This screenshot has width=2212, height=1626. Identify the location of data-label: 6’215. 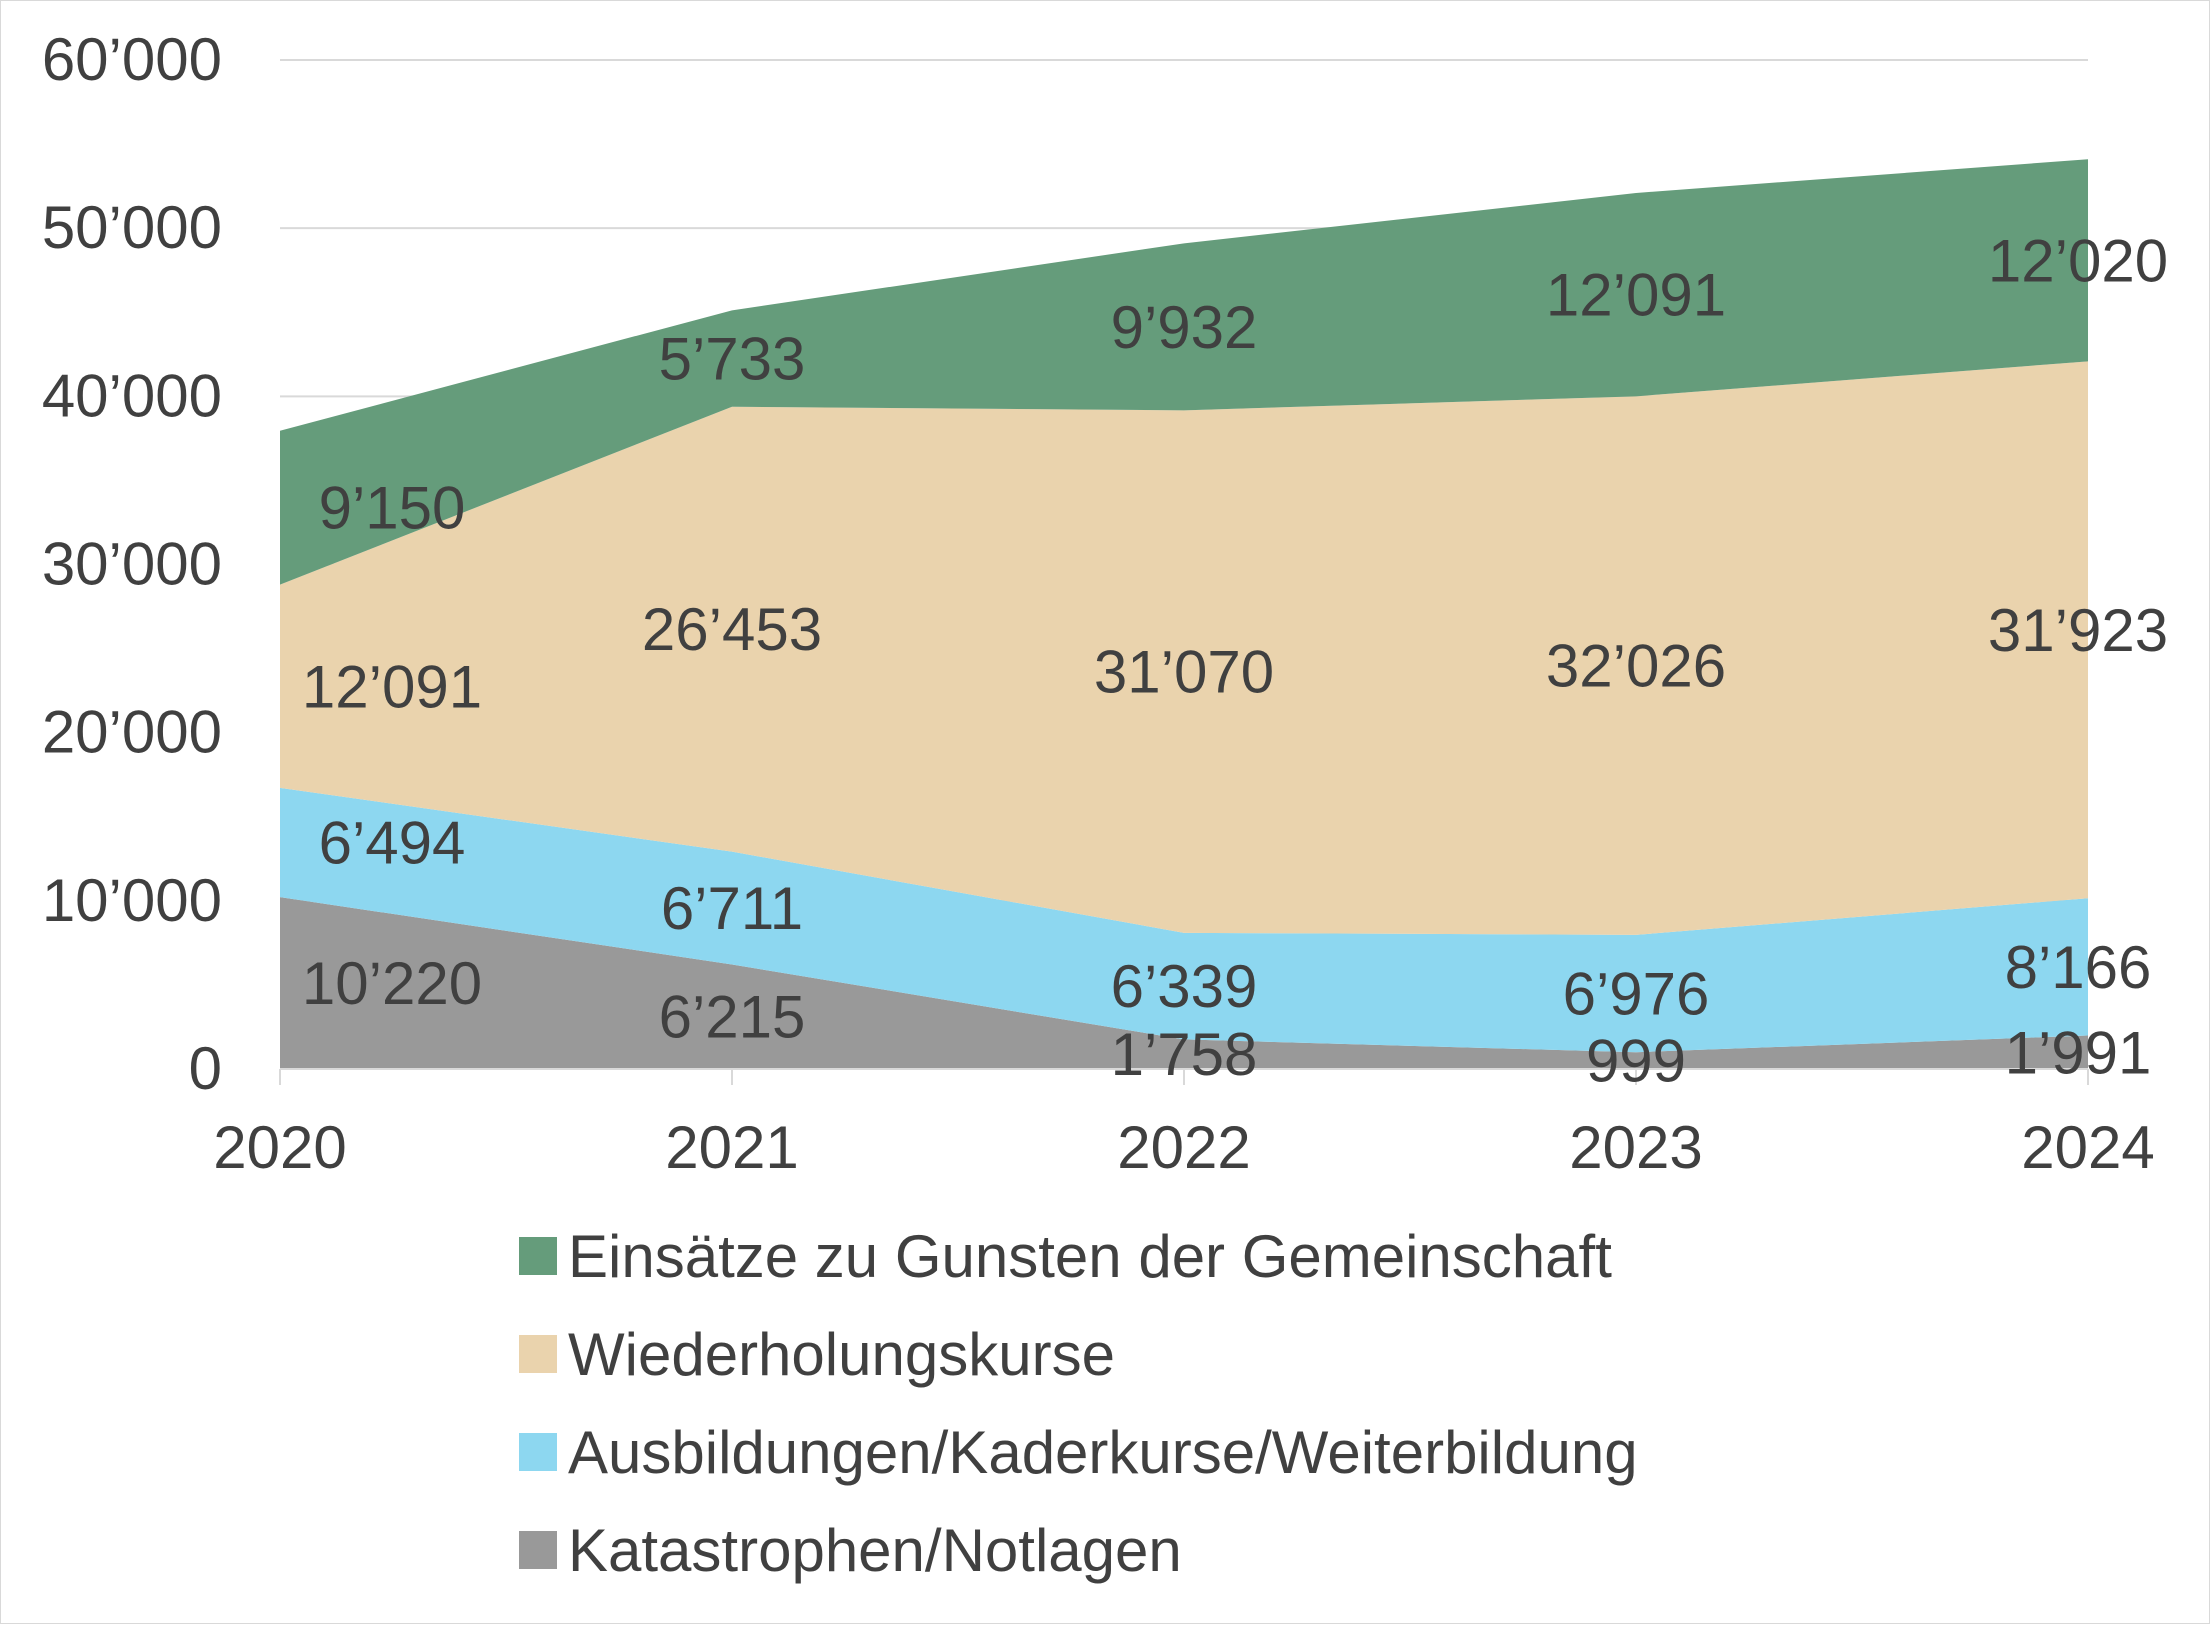
(732, 1017).